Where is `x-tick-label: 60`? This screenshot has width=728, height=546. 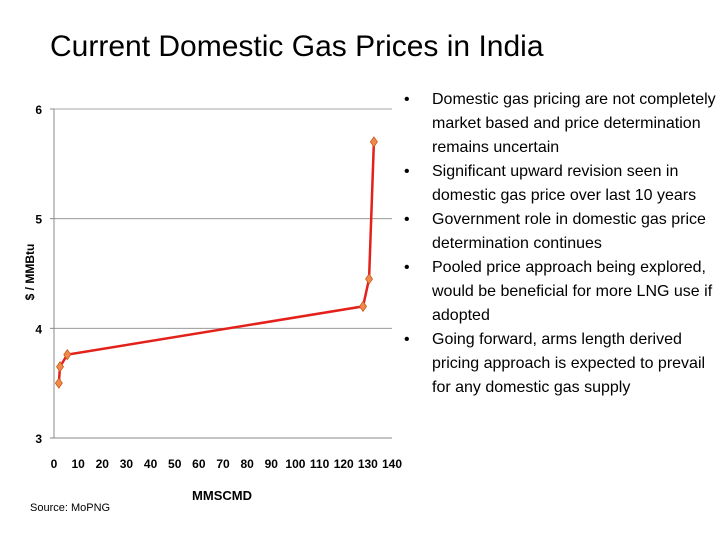 x-tick-label: 60 is located at coordinates (199, 464).